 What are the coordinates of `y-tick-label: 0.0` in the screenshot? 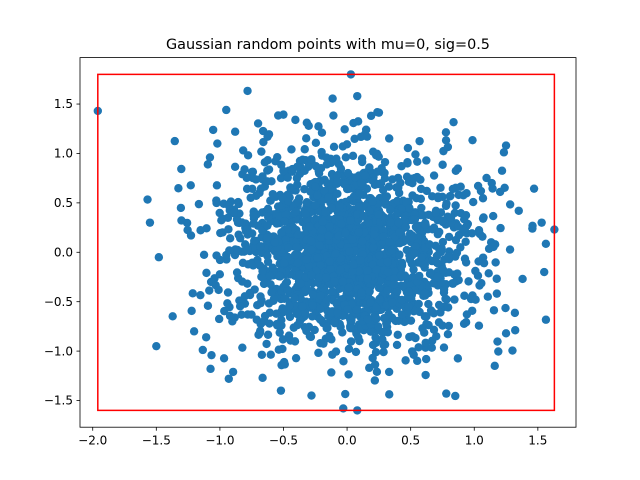 It's located at (63, 252).